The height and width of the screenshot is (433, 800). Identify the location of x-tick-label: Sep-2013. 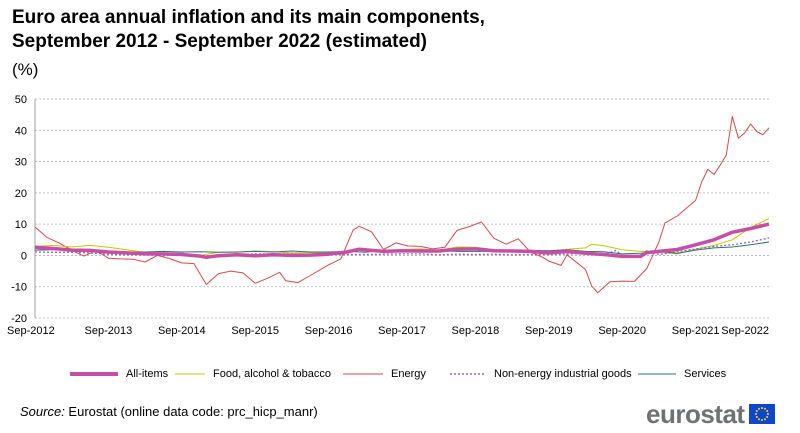
(109, 331).